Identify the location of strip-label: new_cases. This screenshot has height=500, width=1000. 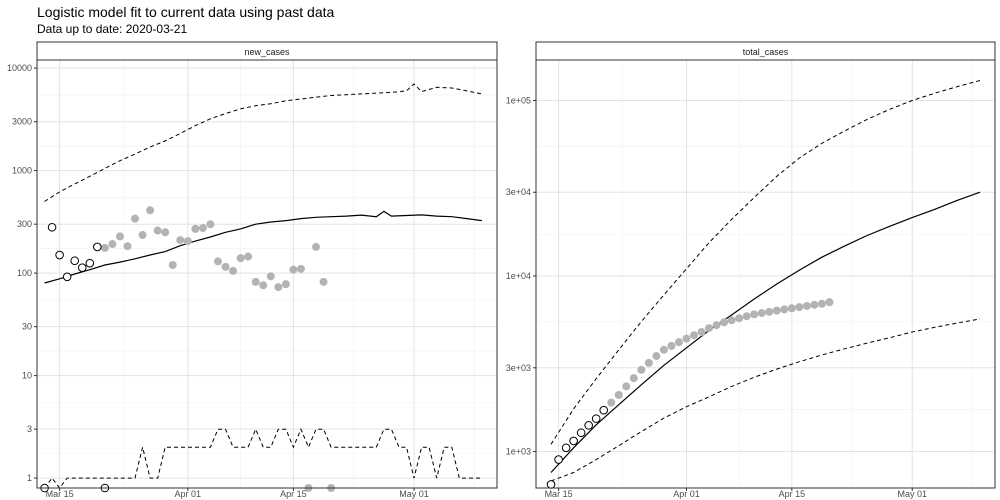
(267, 52).